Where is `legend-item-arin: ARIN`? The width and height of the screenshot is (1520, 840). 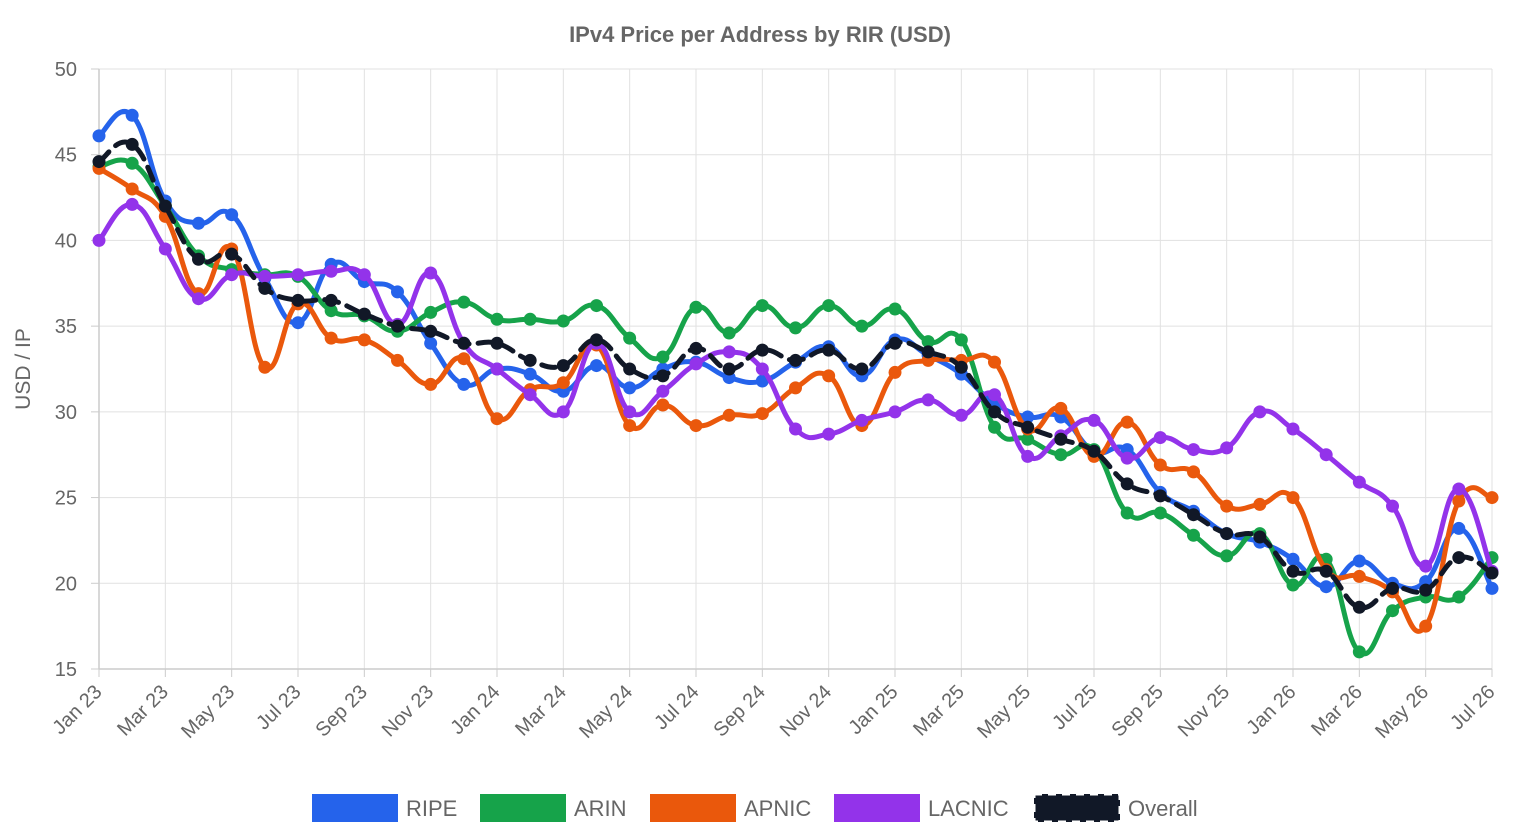
legend-item-arin: ARIN is located at coordinates (553, 808).